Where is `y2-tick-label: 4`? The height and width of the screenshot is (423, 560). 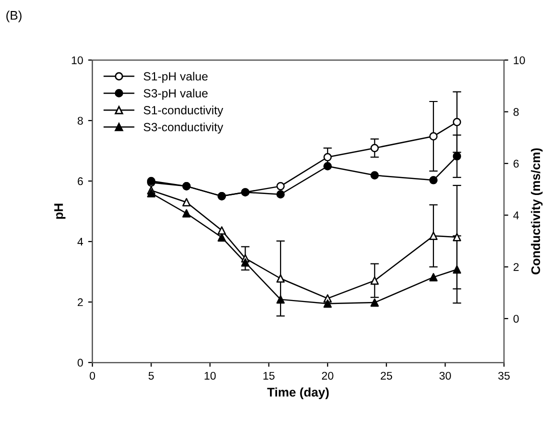 y2-tick-label: 4 is located at coordinates (516, 216).